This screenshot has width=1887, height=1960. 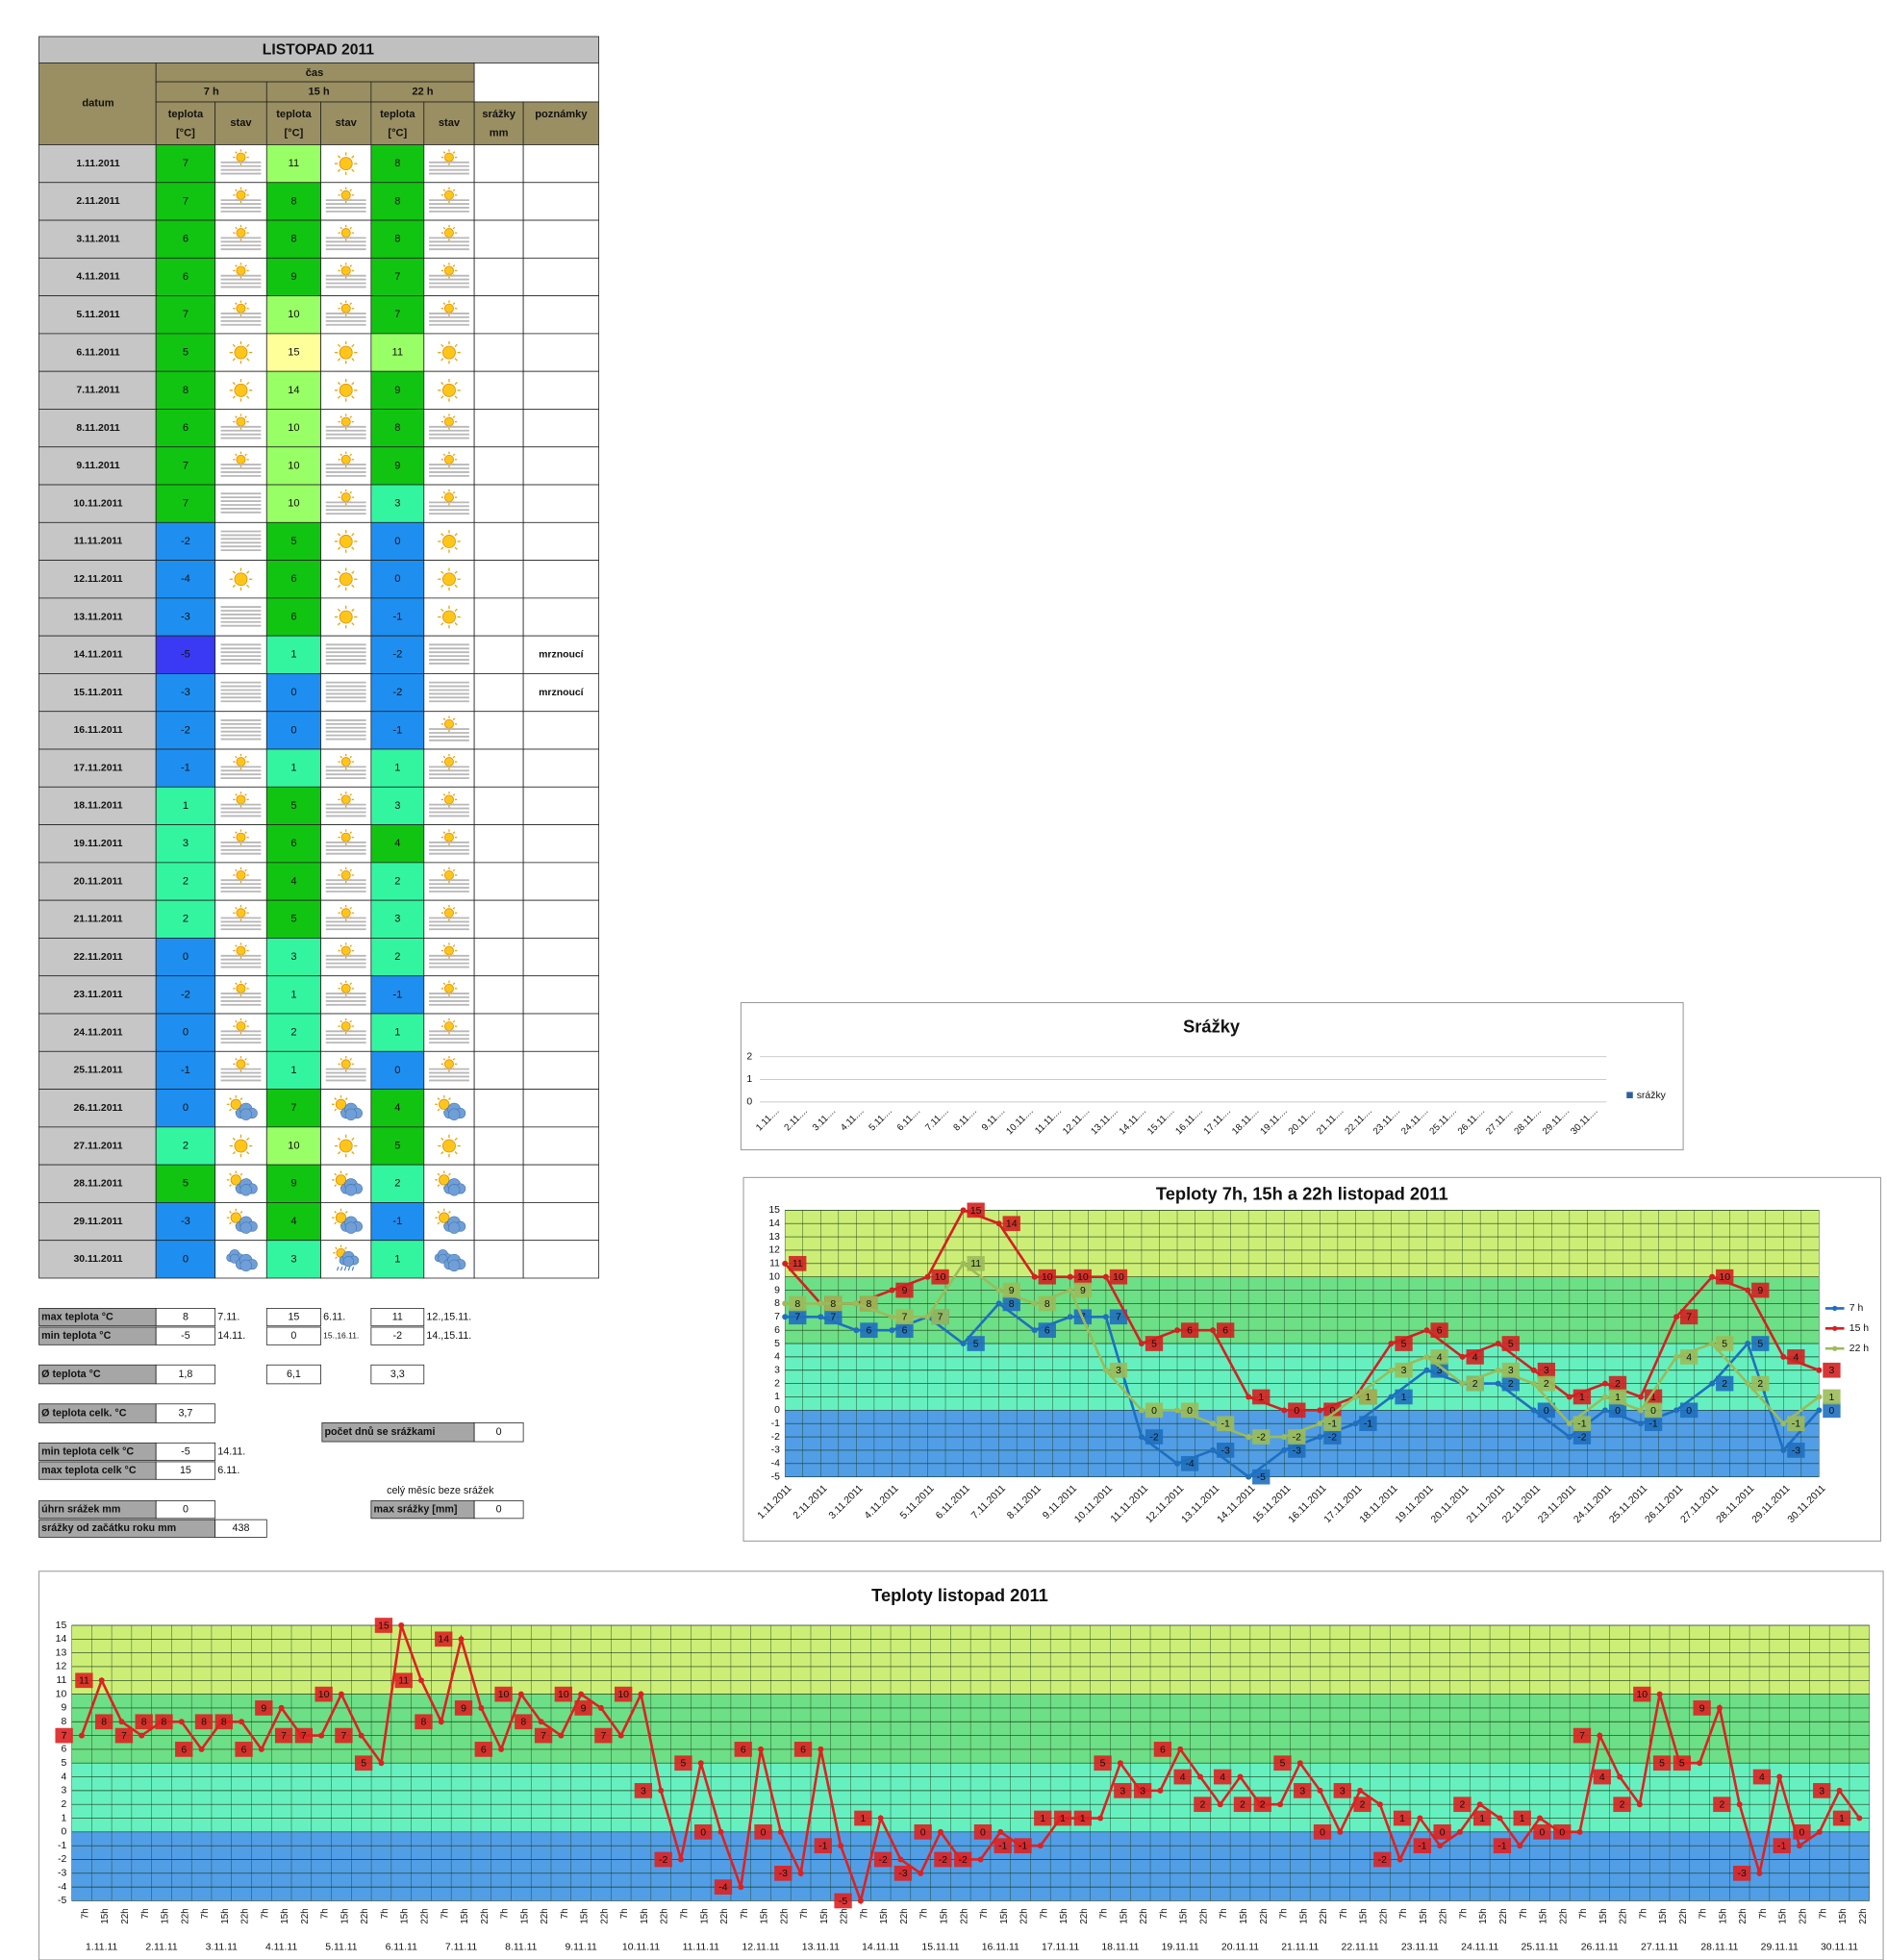 I want to click on summary-value, so click(x=293, y=1374).